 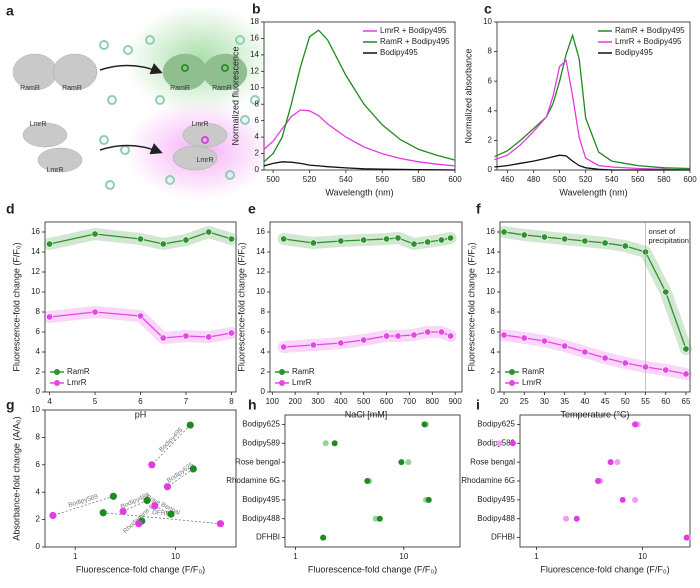 What do you see at coordinates (638, 179) in the screenshot?
I see `x-tick-label: 560` at bounding box center [638, 179].